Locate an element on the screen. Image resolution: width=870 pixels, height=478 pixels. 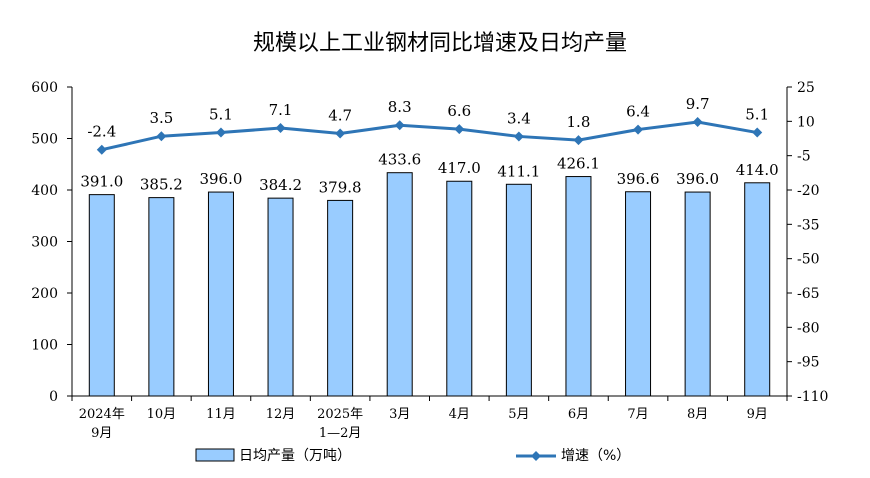
bar-value-label: 411.1 is located at coordinates (518, 171).